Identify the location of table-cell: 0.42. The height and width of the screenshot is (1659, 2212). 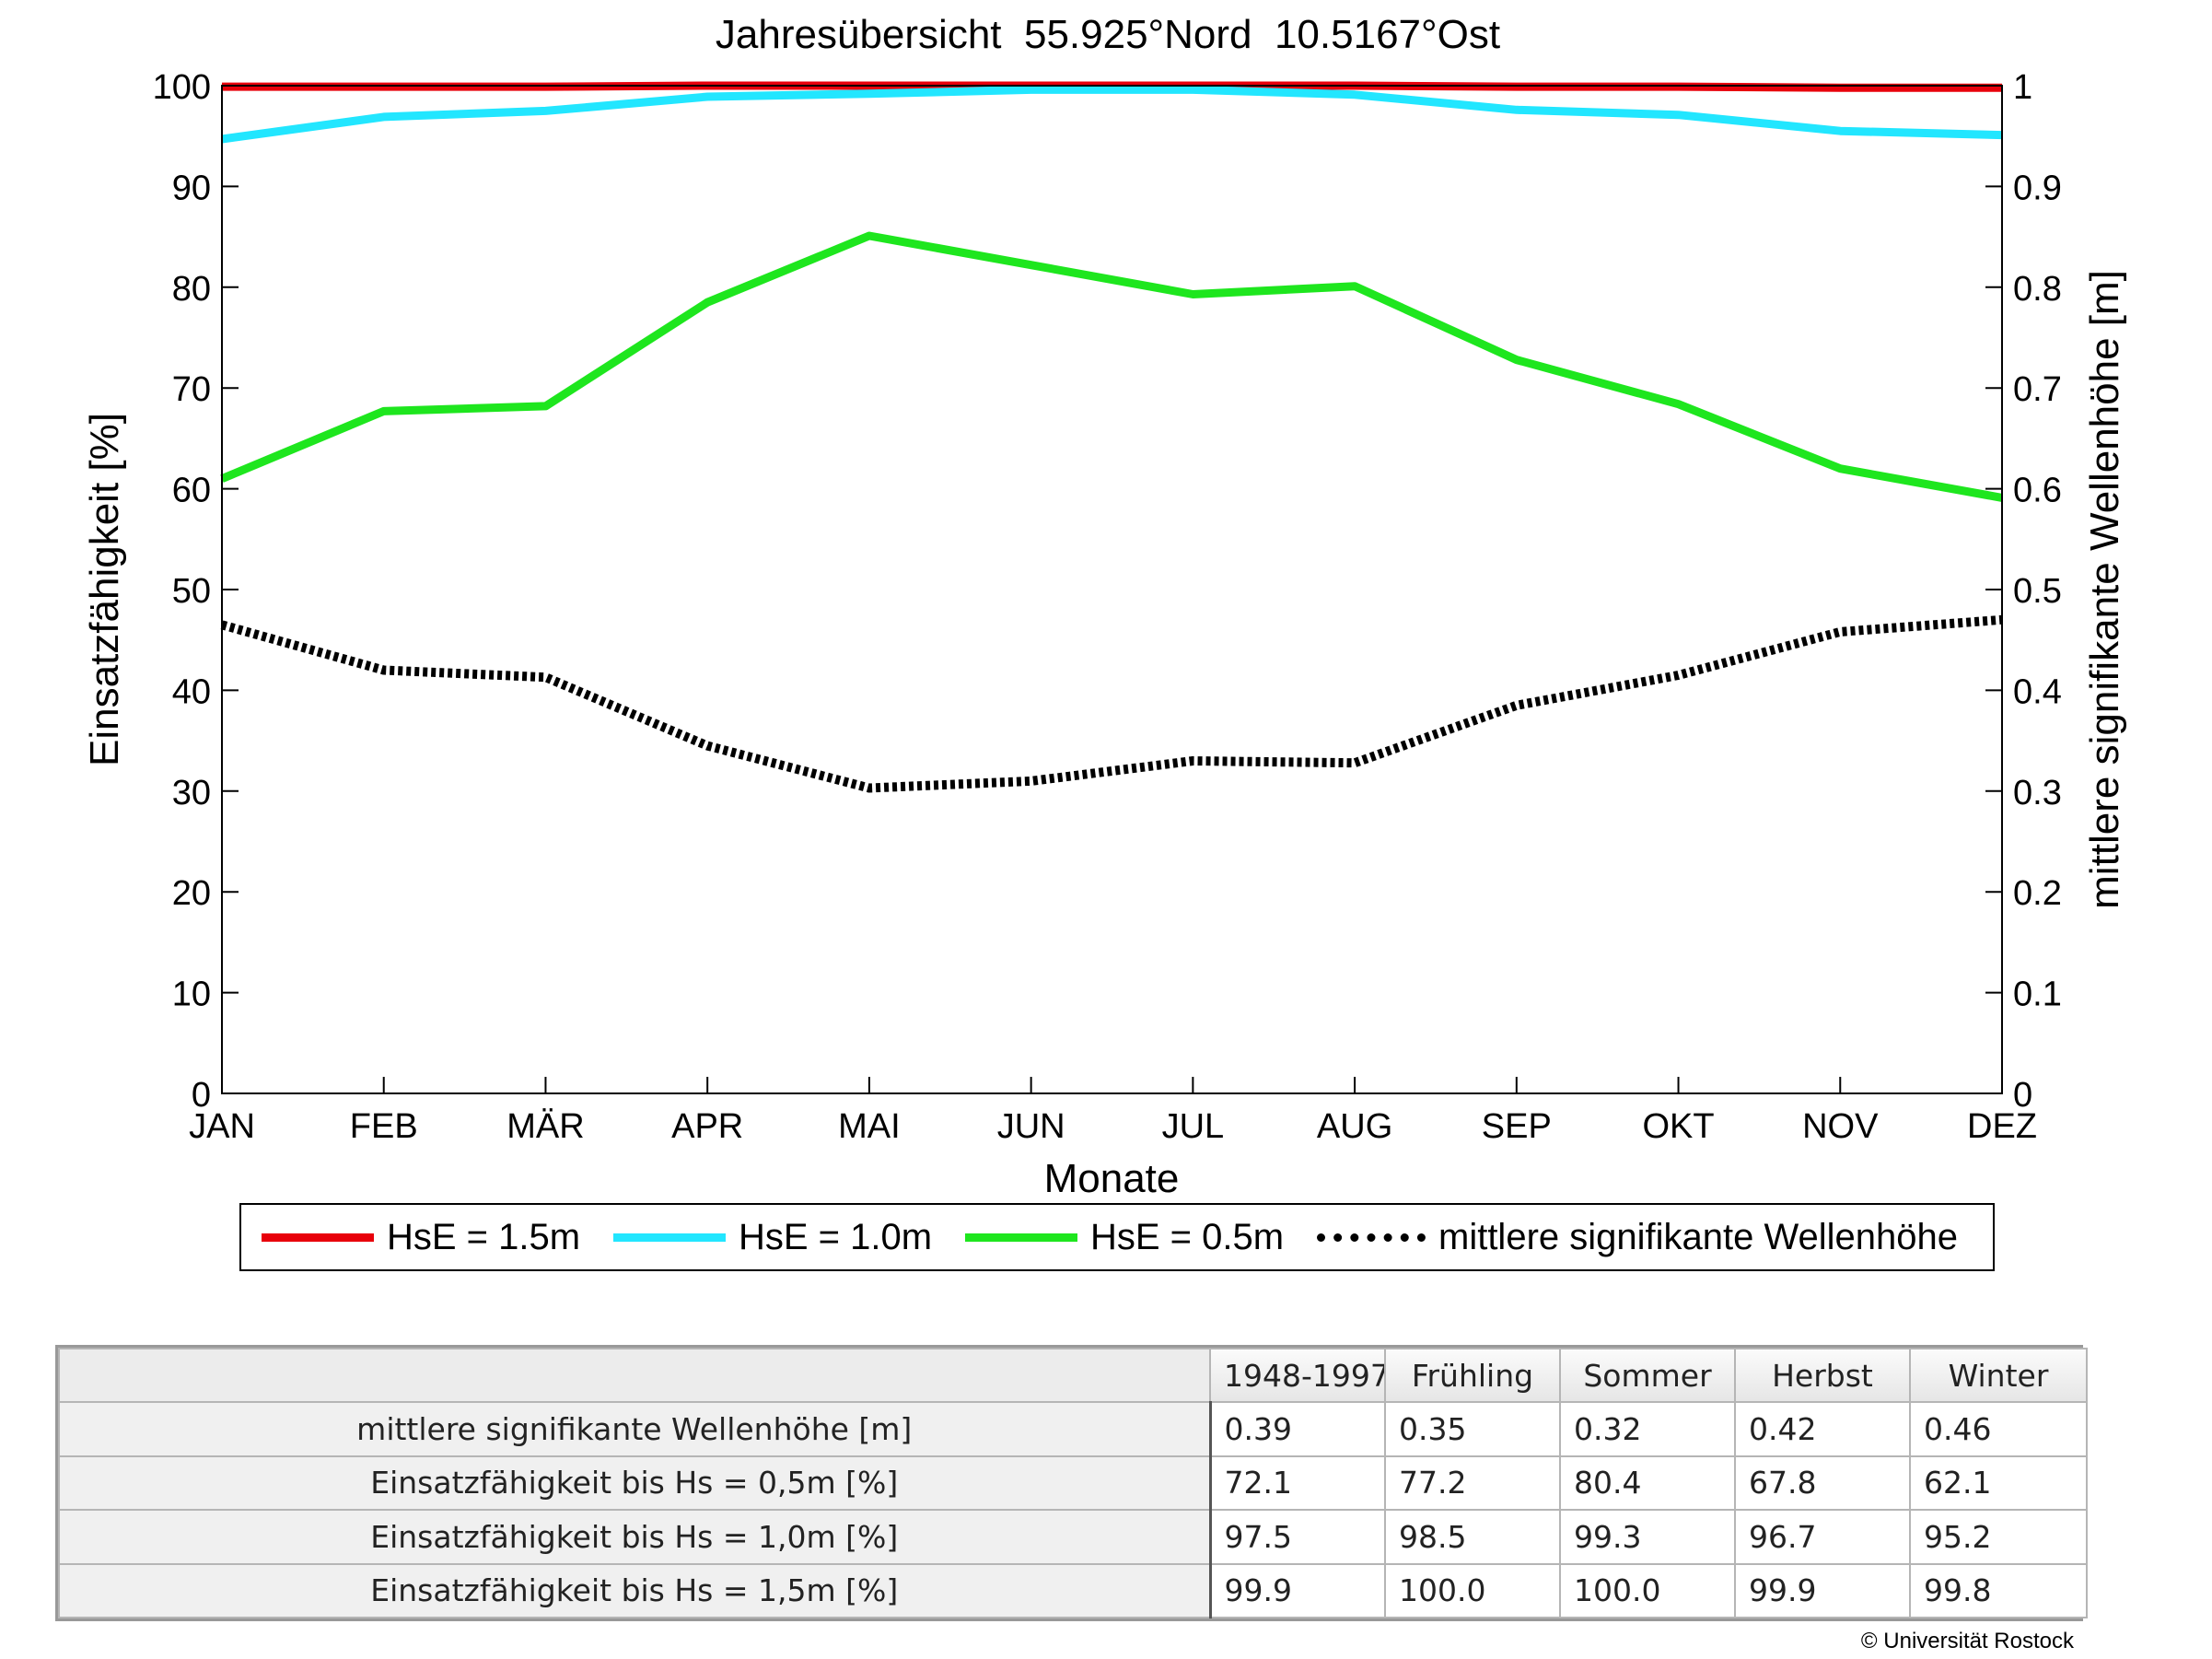
(1823, 1429).